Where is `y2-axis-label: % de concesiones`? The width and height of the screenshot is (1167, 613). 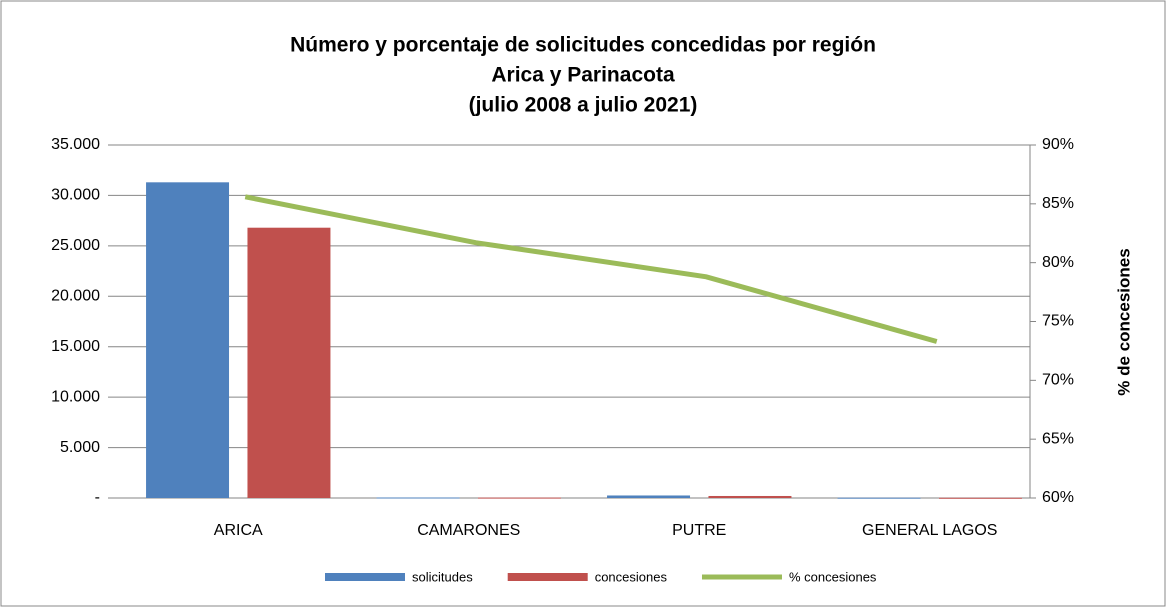
y2-axis-label: % de concesiones is located at coordinates (1123, 321).